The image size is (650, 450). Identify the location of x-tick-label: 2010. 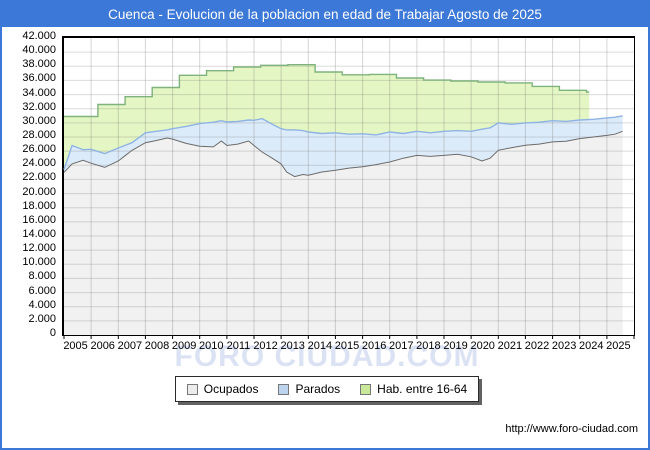
(211, 346).